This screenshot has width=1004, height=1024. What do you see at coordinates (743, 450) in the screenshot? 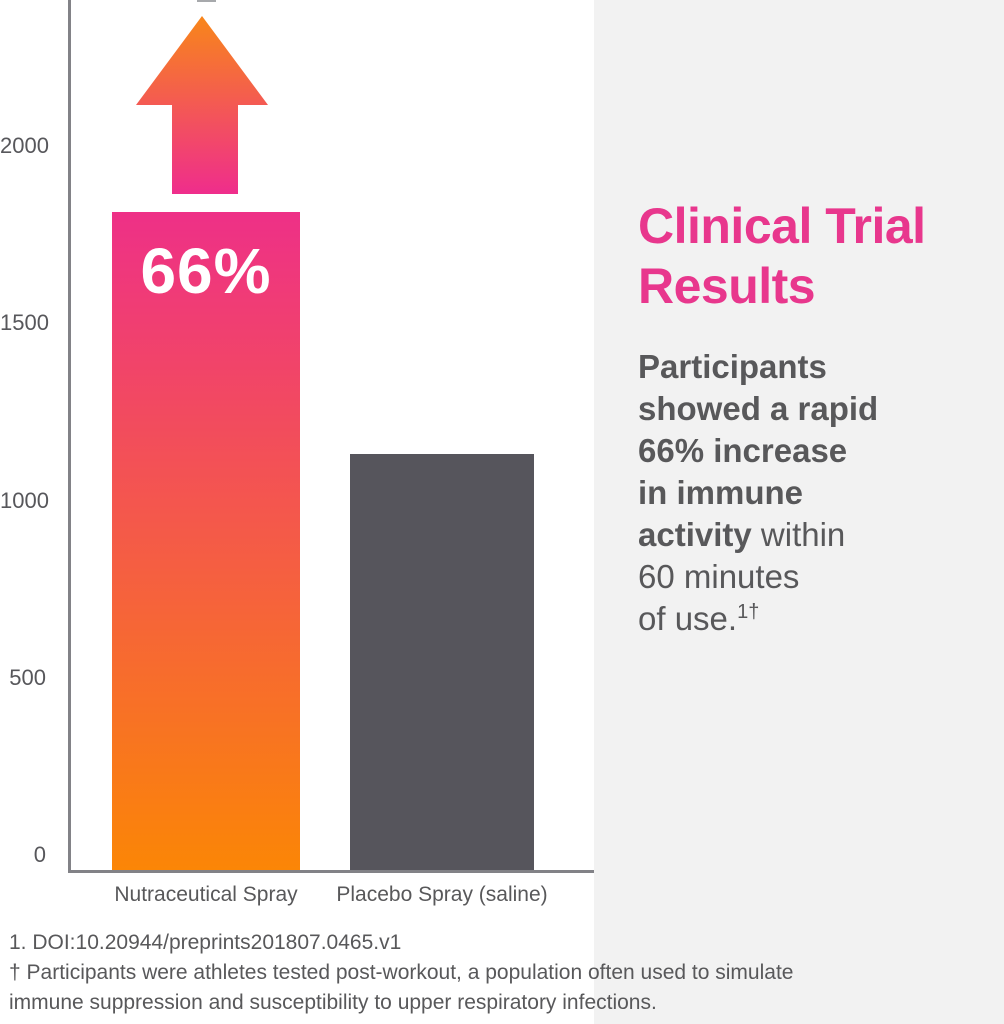
I see `body-line-3: 66% increase` at bounding box center [743, 450].